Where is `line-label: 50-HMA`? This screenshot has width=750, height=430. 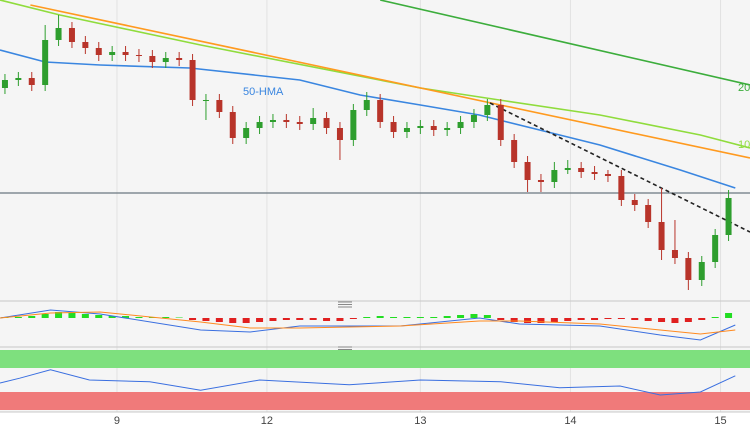
line-label: 50-HMA is located at coordinates (263, 92).